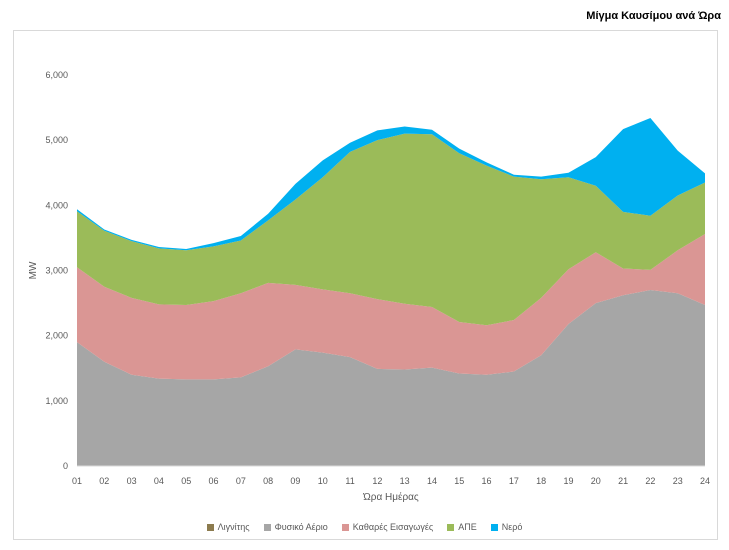 This screenshot has width=729, height=550. Describe the element at coordinates (132, 481) in the screenshot. I see `x-tick-label: 03` at that location.